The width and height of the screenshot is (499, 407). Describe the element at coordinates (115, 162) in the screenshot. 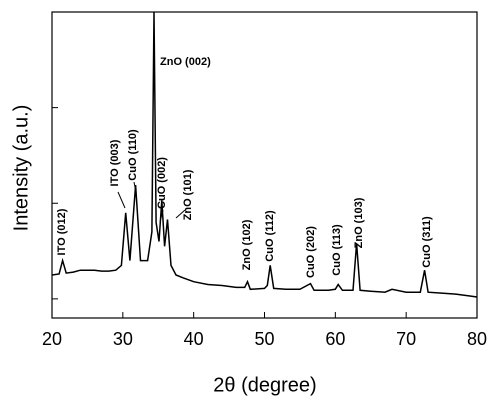

I see `peak-label: ITO (003)` at that location.